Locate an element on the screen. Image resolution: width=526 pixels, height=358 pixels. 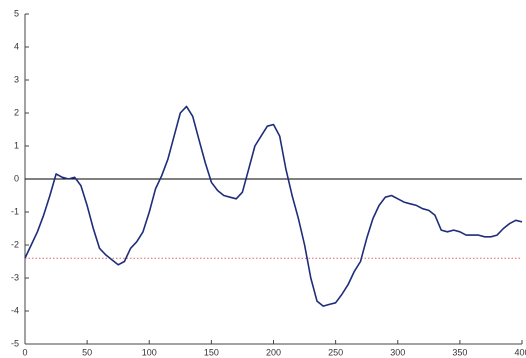
x-tick-label: 400 is located at coordinates (520, 352).